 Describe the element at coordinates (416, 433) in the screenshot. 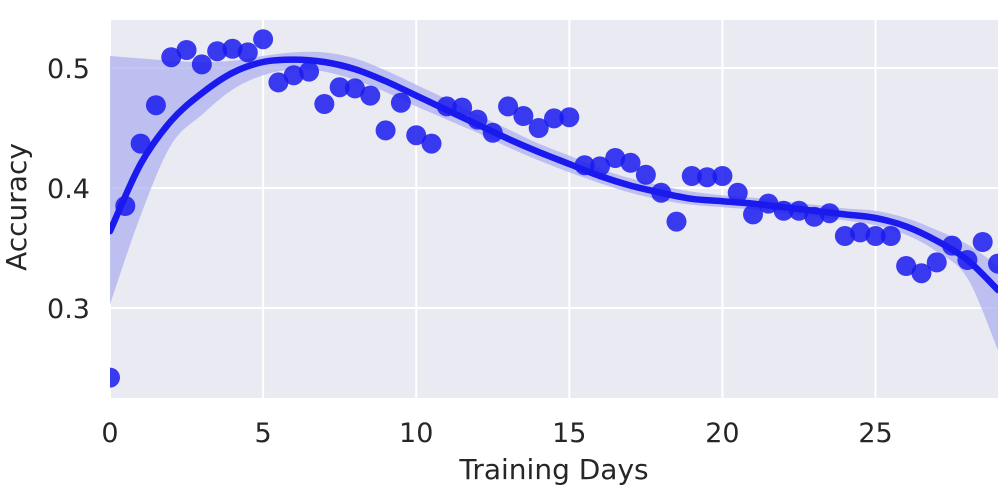

I see `x-tick-label: 10` at that location.